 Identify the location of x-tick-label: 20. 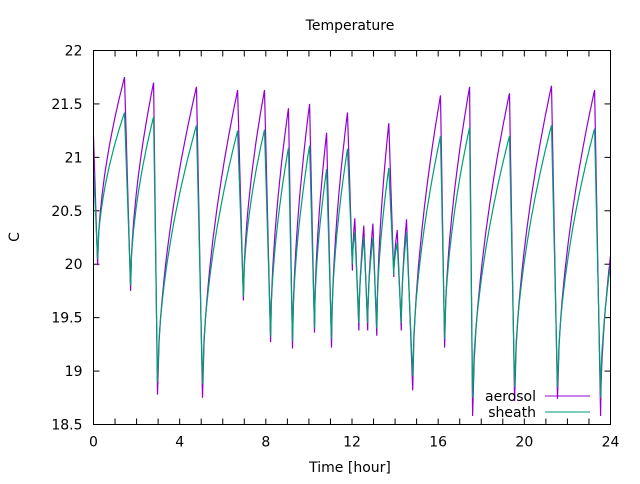
(524, 443).